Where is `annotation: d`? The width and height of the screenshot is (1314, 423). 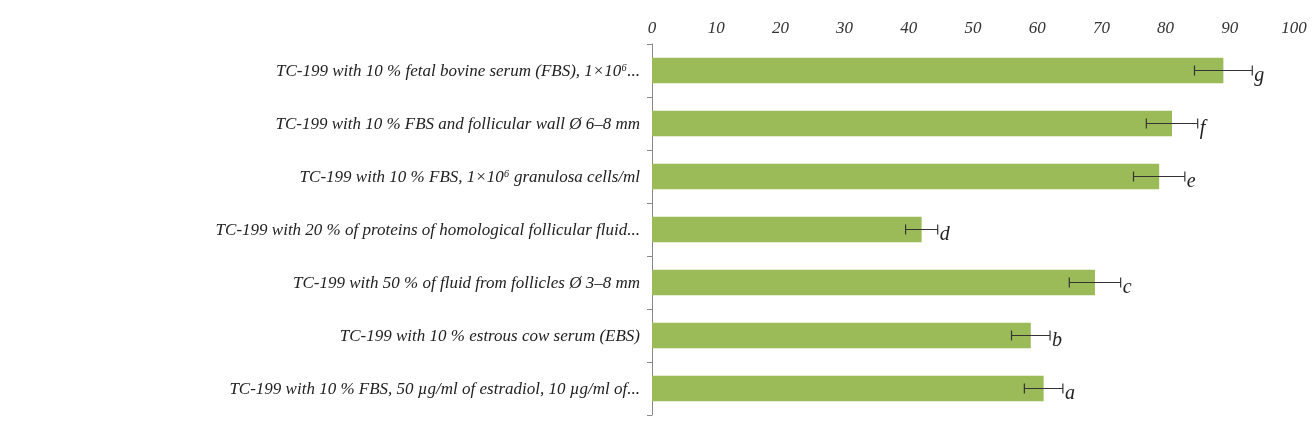 annotation: d is located at coordinates (945, 232).